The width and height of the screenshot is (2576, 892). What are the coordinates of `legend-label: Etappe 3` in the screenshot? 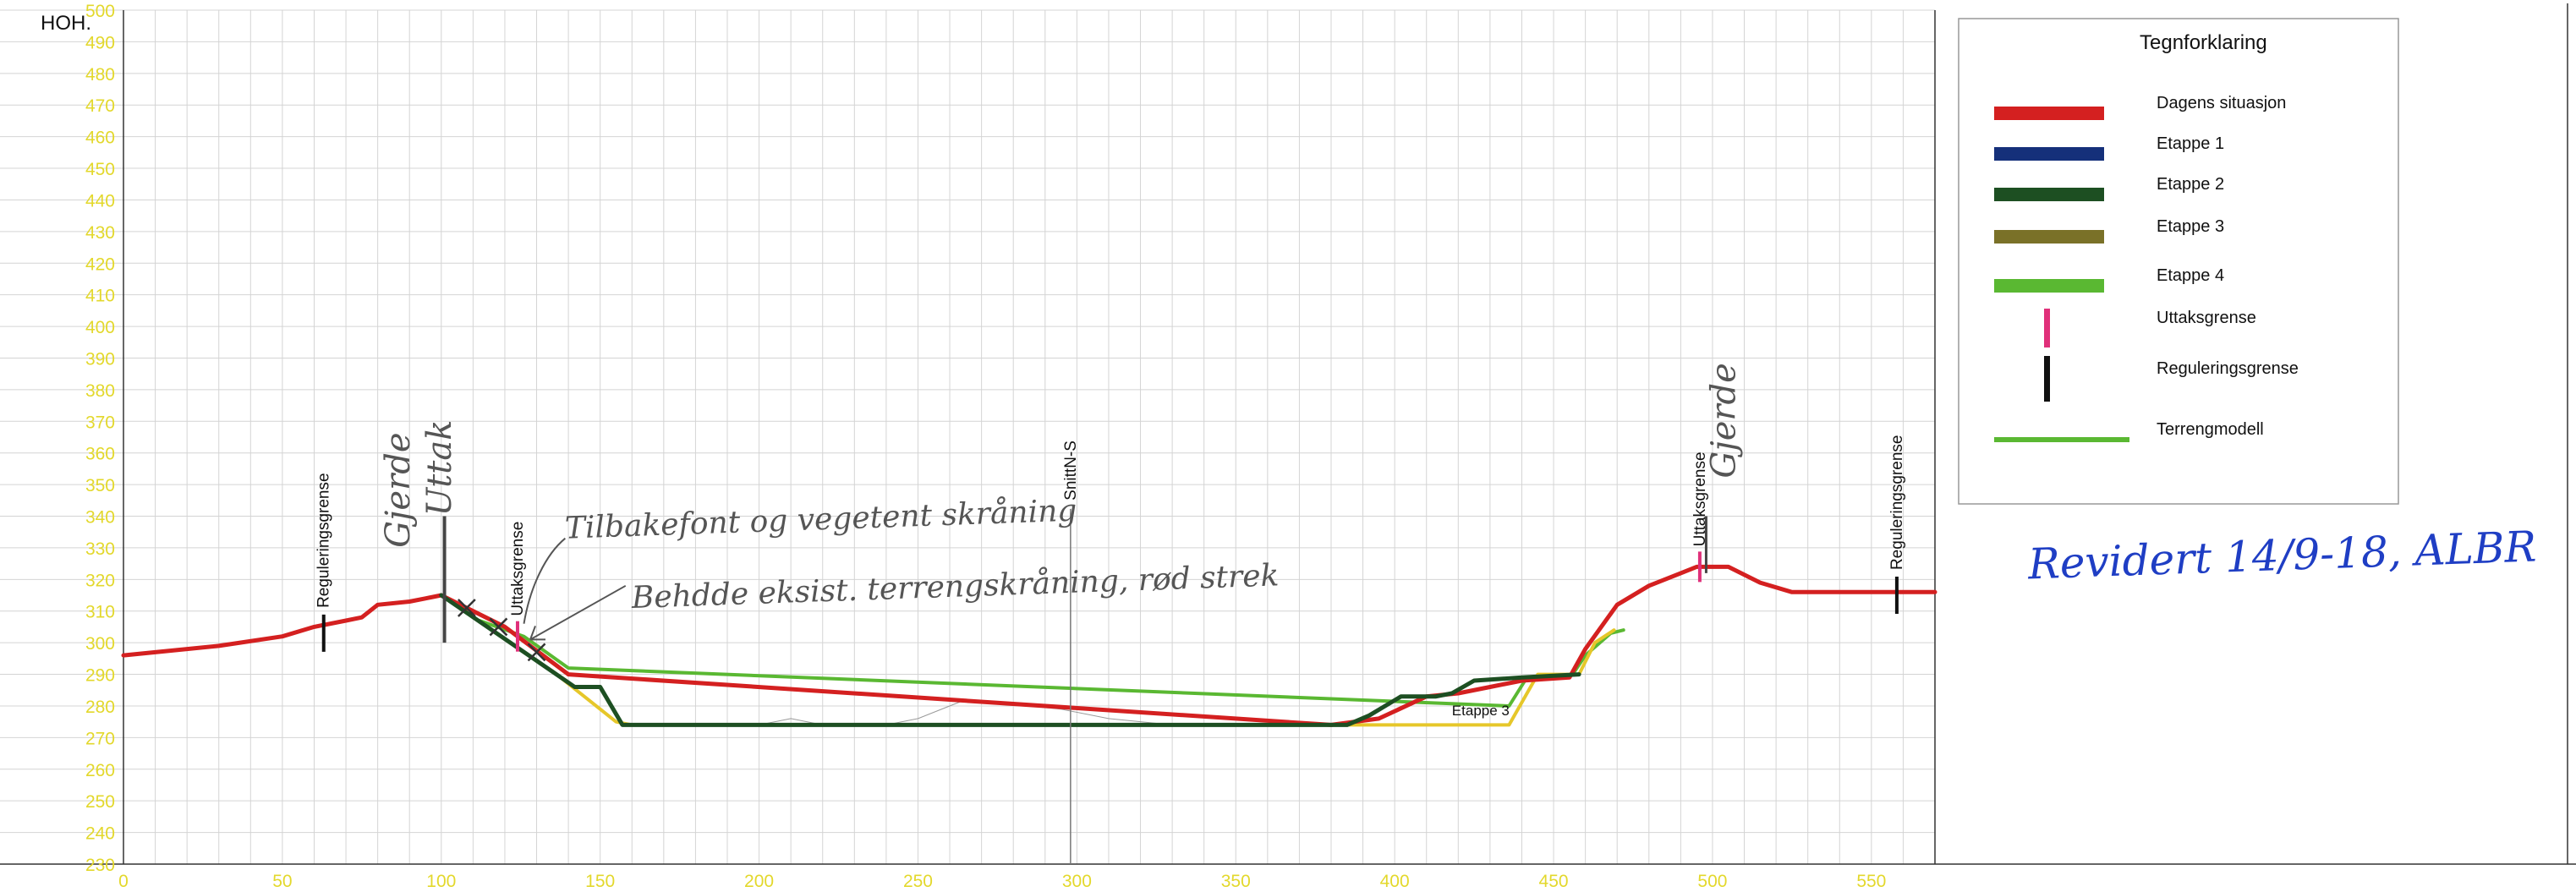 It's located at (2190, 226).